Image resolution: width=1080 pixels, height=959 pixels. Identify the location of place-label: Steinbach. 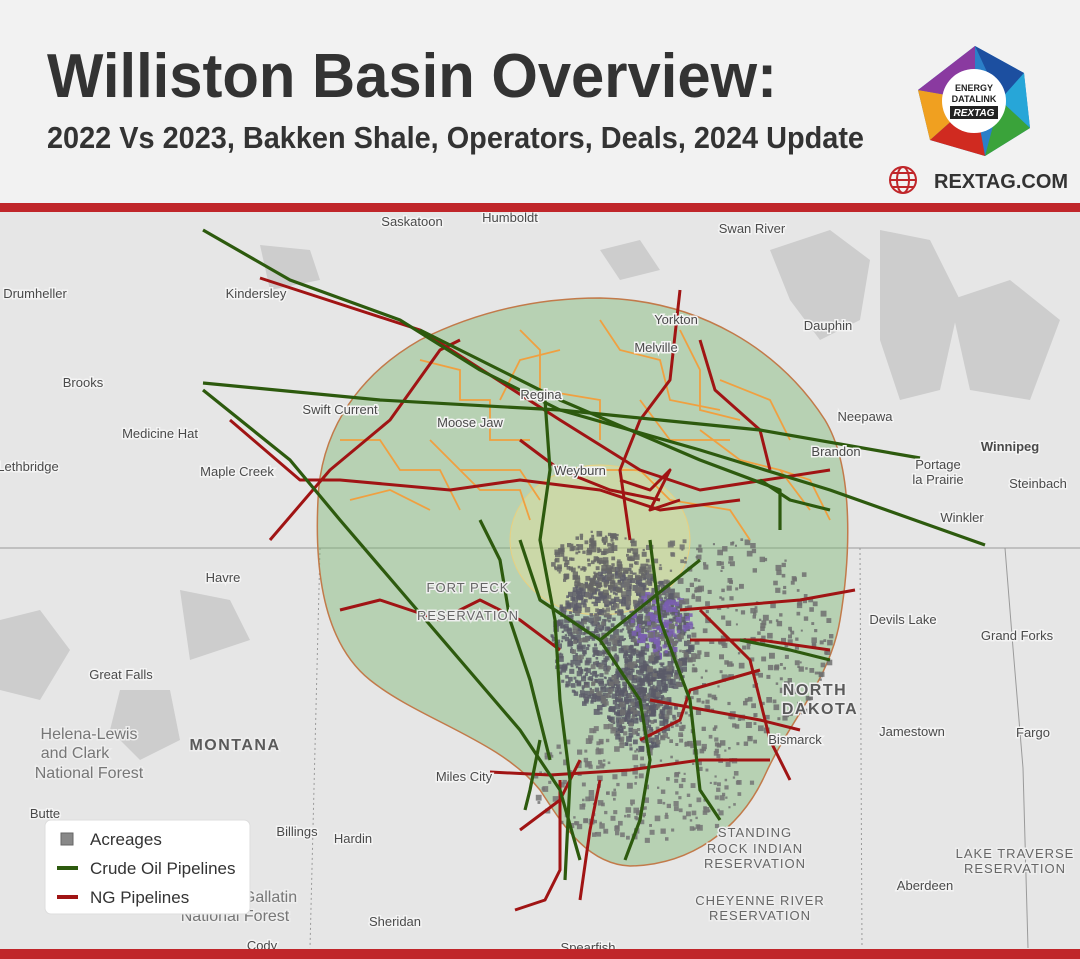
(1038, 483).